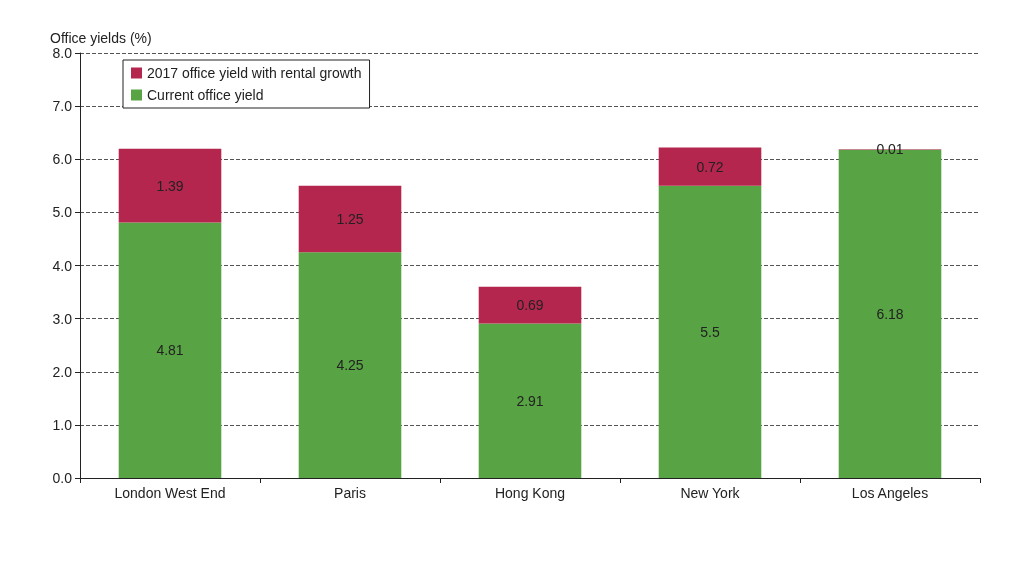  What do you see at coordinates (62, 159) in the screenshot?
I see `y-tick-label: 6.0` at bounding box center [62, 159].